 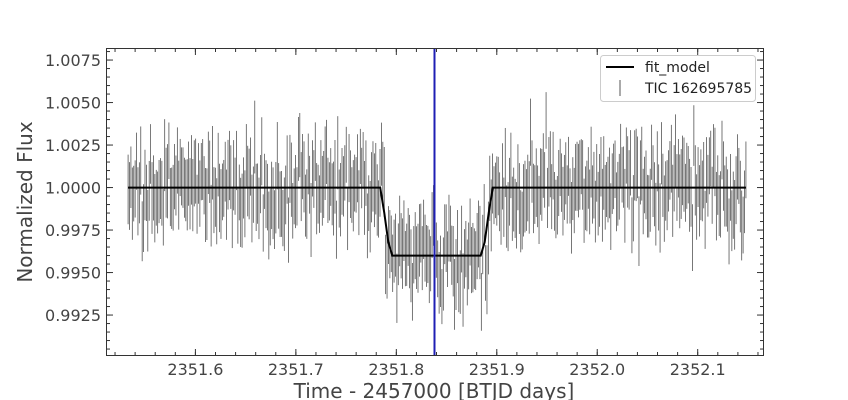 I want to click on y-tick-label: 1.0050, so click(x=73, y=103).